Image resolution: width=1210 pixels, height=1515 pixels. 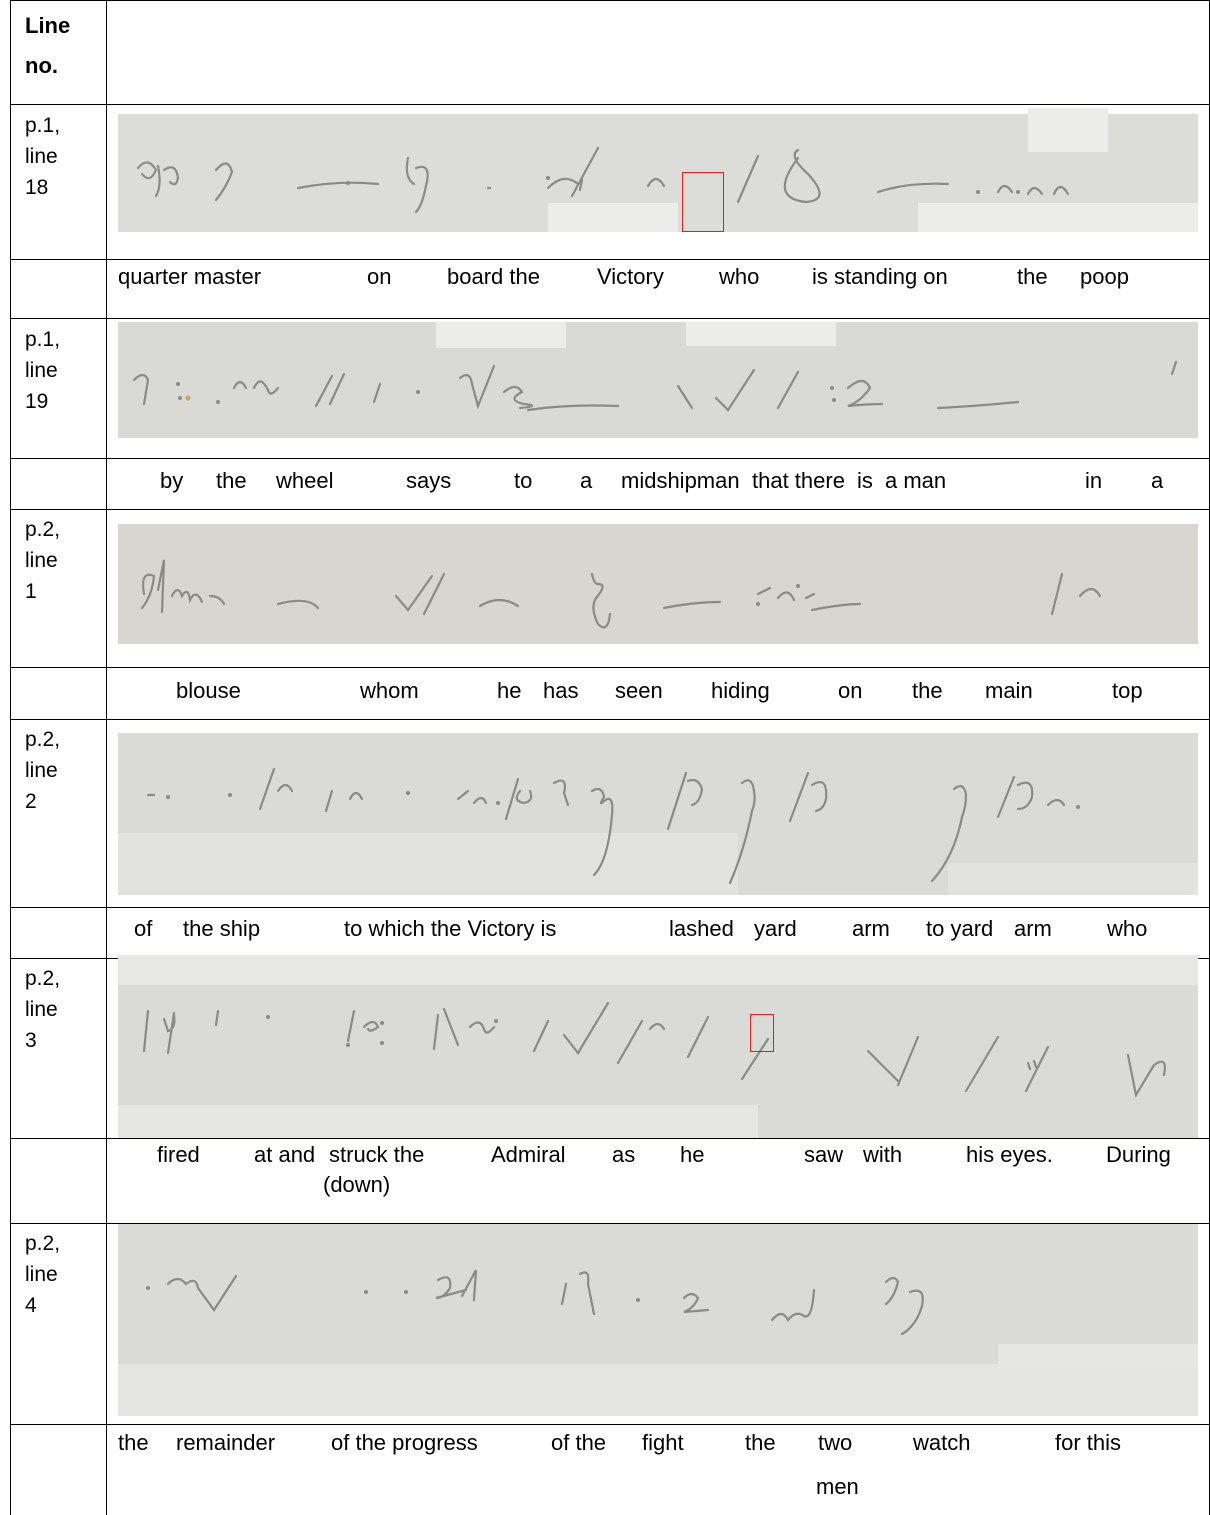 I want to click on row-label: p.2, line 1, so click(x=42, y=560).